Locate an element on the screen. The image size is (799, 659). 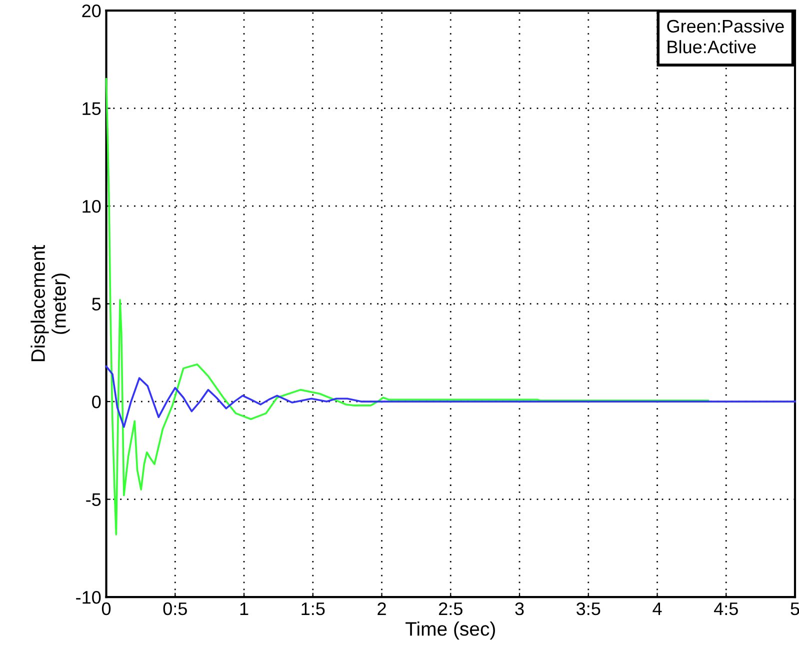
y-tick-label: 20 is located at coordinates (91, 11).